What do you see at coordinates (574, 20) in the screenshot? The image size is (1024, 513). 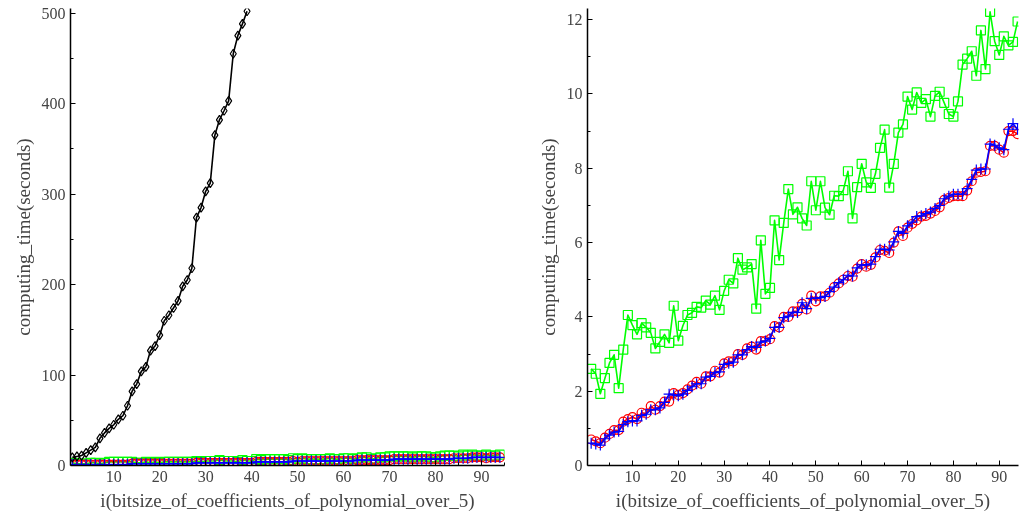 I see `y-tick-label: 12` at bounding box center [574, 20].